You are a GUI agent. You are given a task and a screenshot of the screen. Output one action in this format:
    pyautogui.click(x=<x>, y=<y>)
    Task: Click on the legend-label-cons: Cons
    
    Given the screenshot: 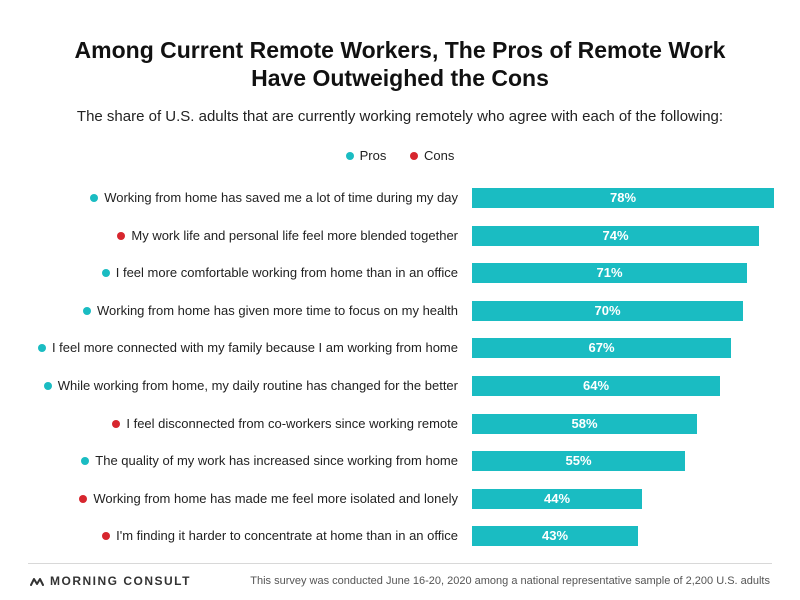 What is the action you would take?
    pyautogui.click(x=439, y=156)
    